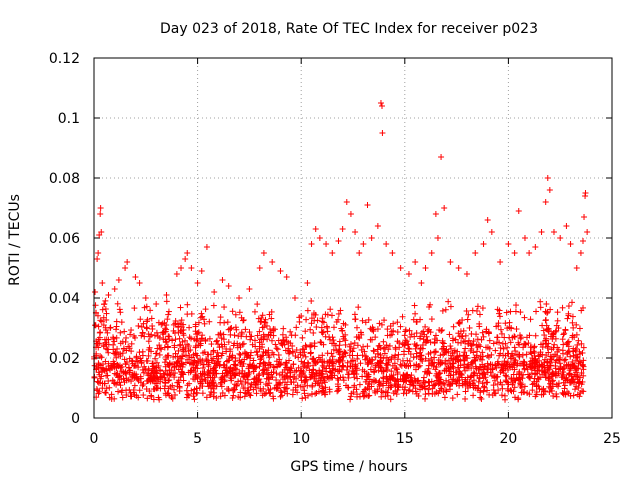 The height and width of the screenshot is (480, 640). I want to click on x-tick-label: 5, so click(197, 439).